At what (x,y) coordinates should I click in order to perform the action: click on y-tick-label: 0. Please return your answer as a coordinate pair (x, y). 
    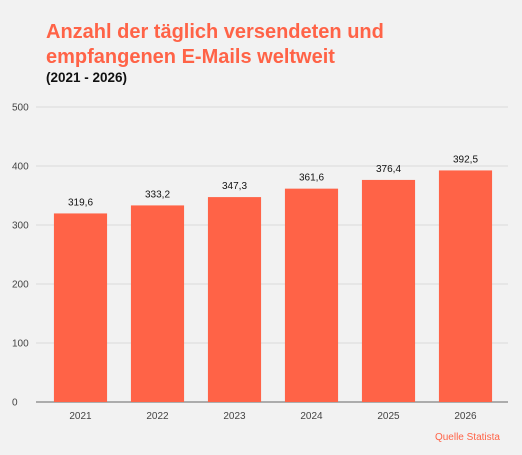
    Looking at the image, I should click on (15, 403).